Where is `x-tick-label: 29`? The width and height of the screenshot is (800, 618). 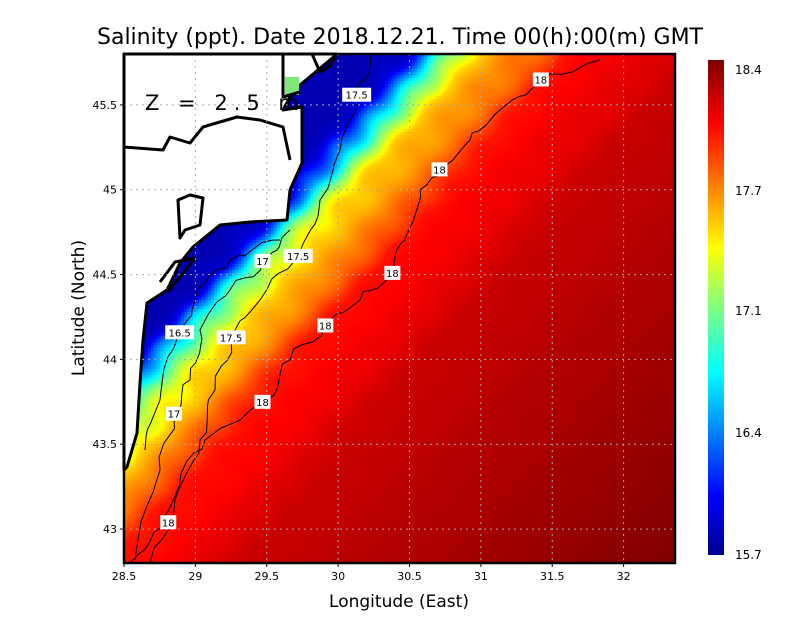
x-tick-label: 29 is located at coordinates (195, 576).